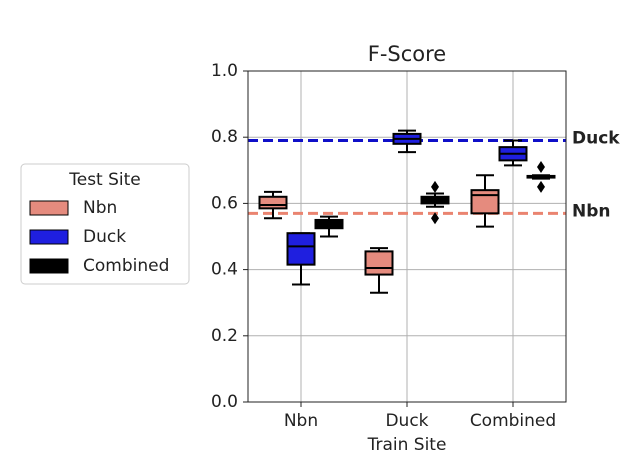  What do you see at coordinates (100, 208) in the screenshot?
I see `legend-label: Nbn` at bounding box center [100, 208].